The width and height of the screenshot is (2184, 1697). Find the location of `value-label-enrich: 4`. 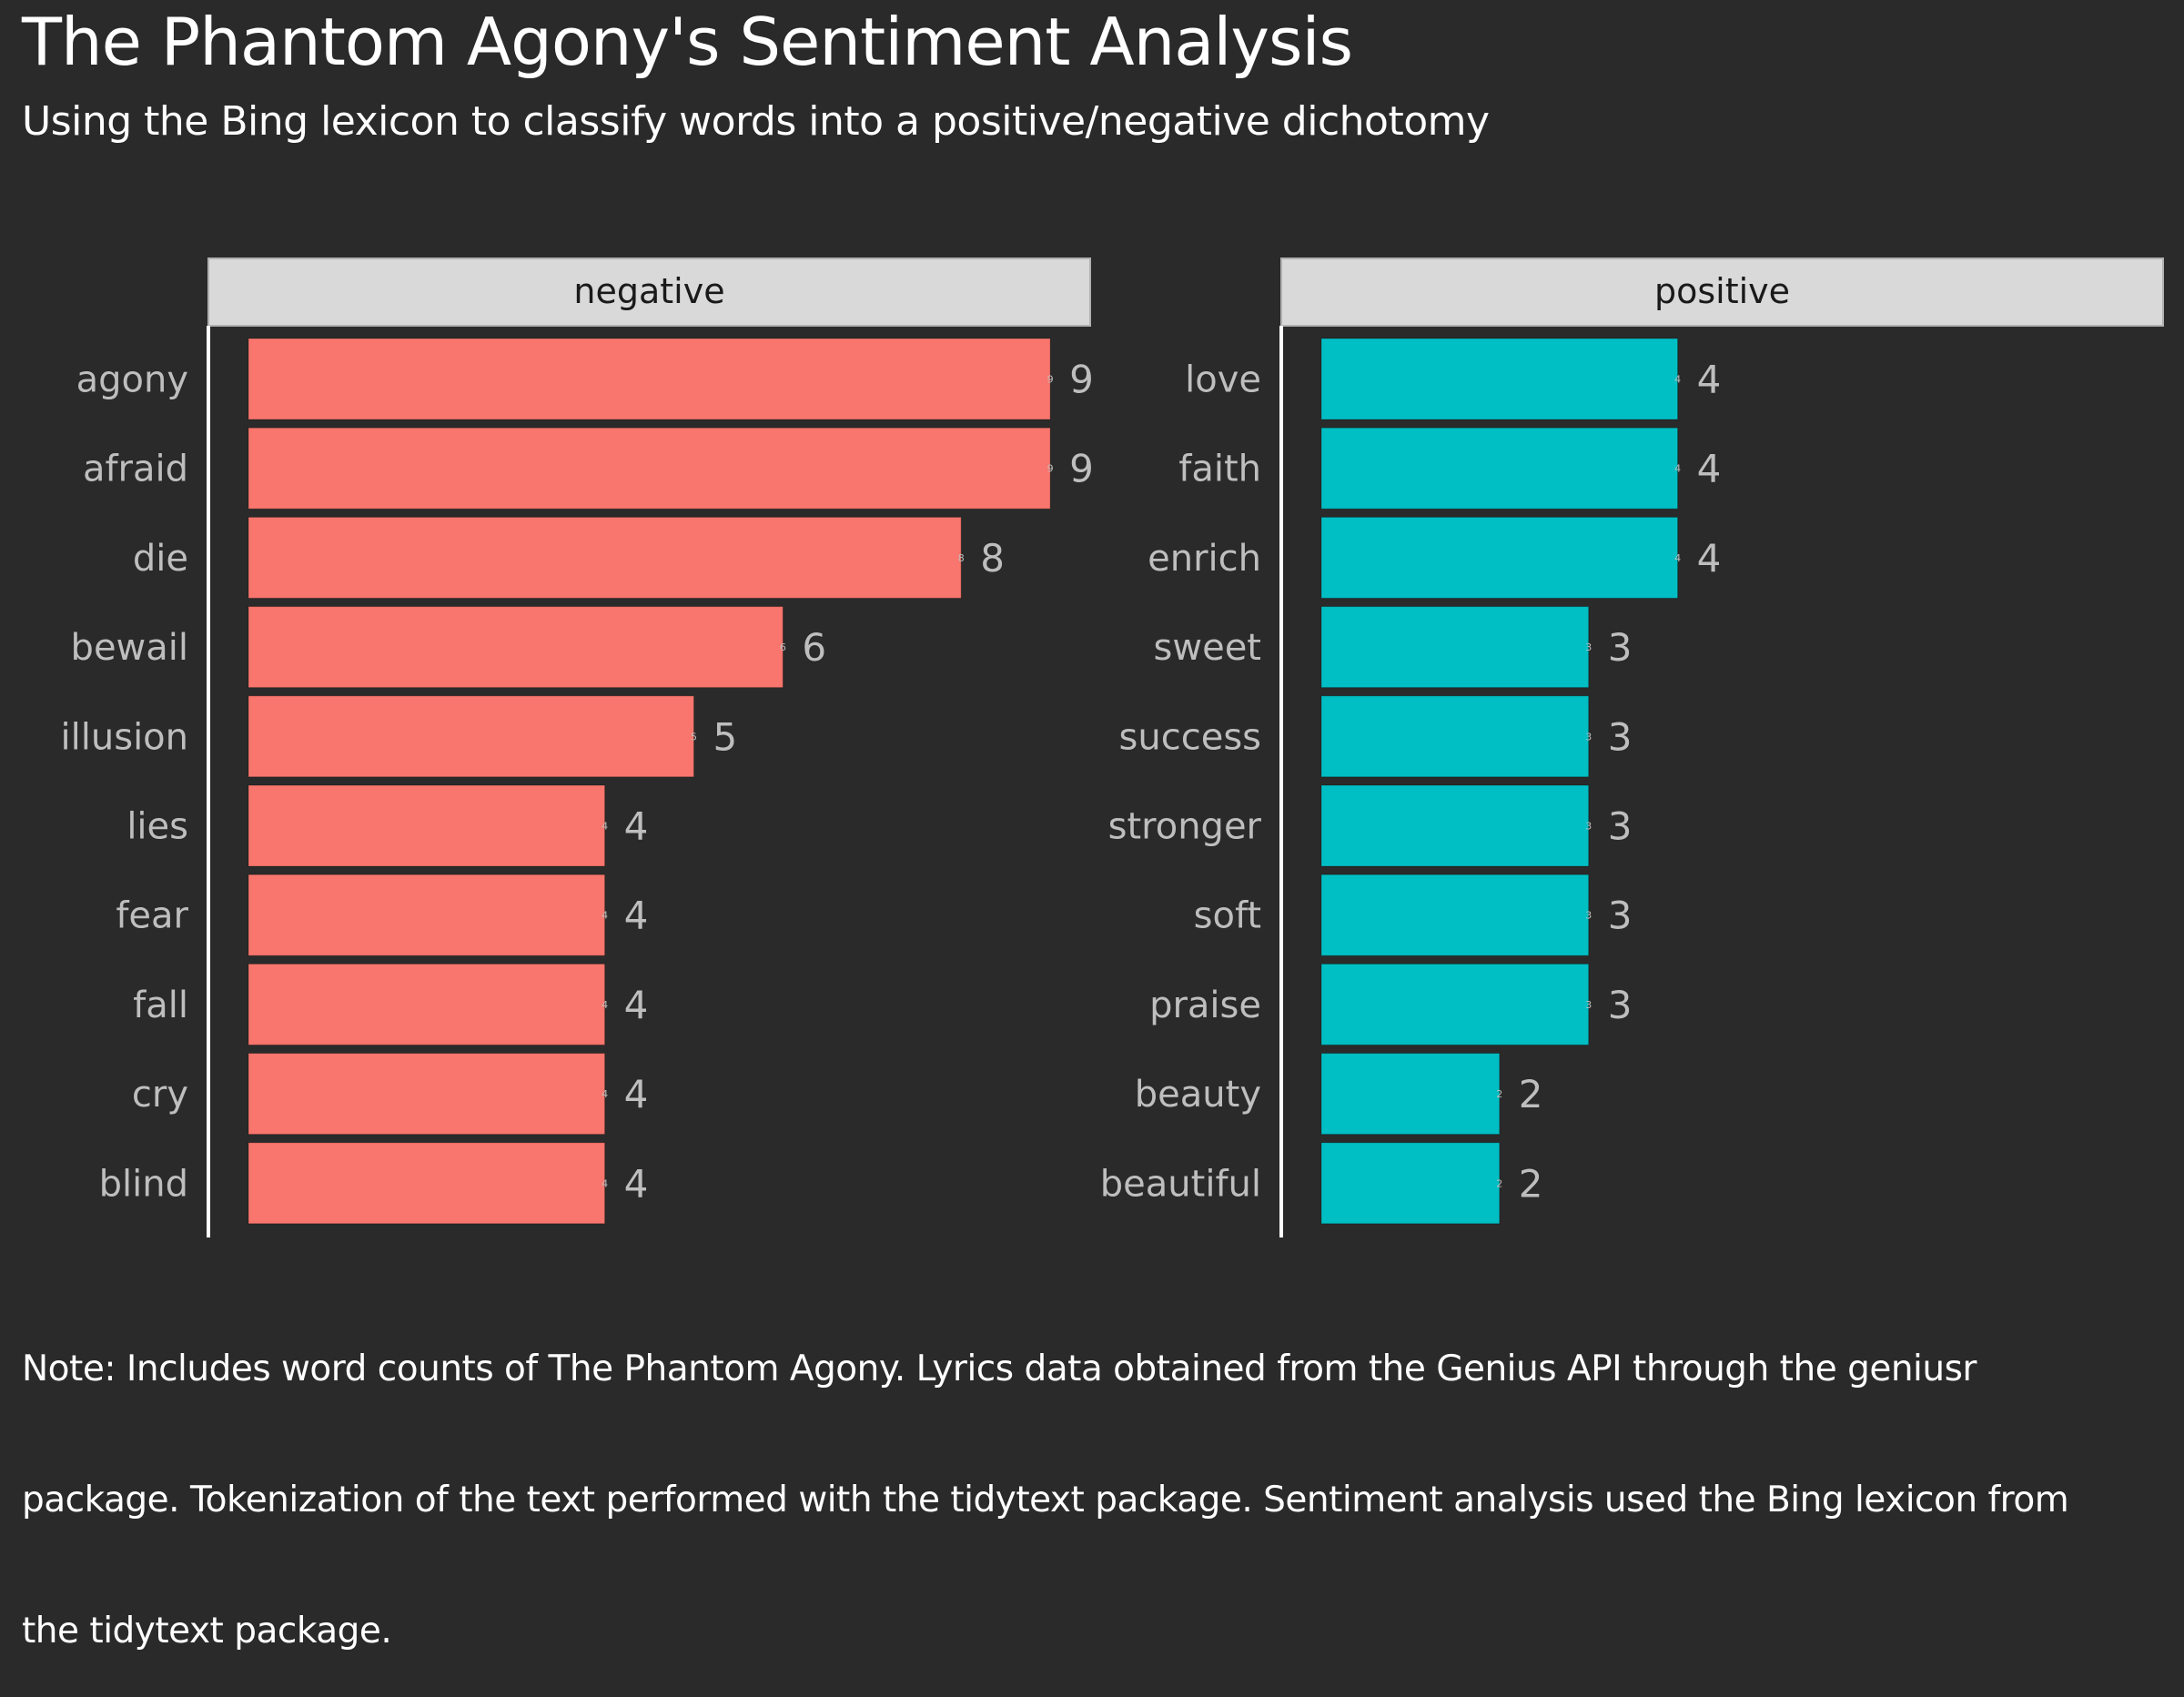

value-label-enrich: 4 is located at coordinates (1710, 558).